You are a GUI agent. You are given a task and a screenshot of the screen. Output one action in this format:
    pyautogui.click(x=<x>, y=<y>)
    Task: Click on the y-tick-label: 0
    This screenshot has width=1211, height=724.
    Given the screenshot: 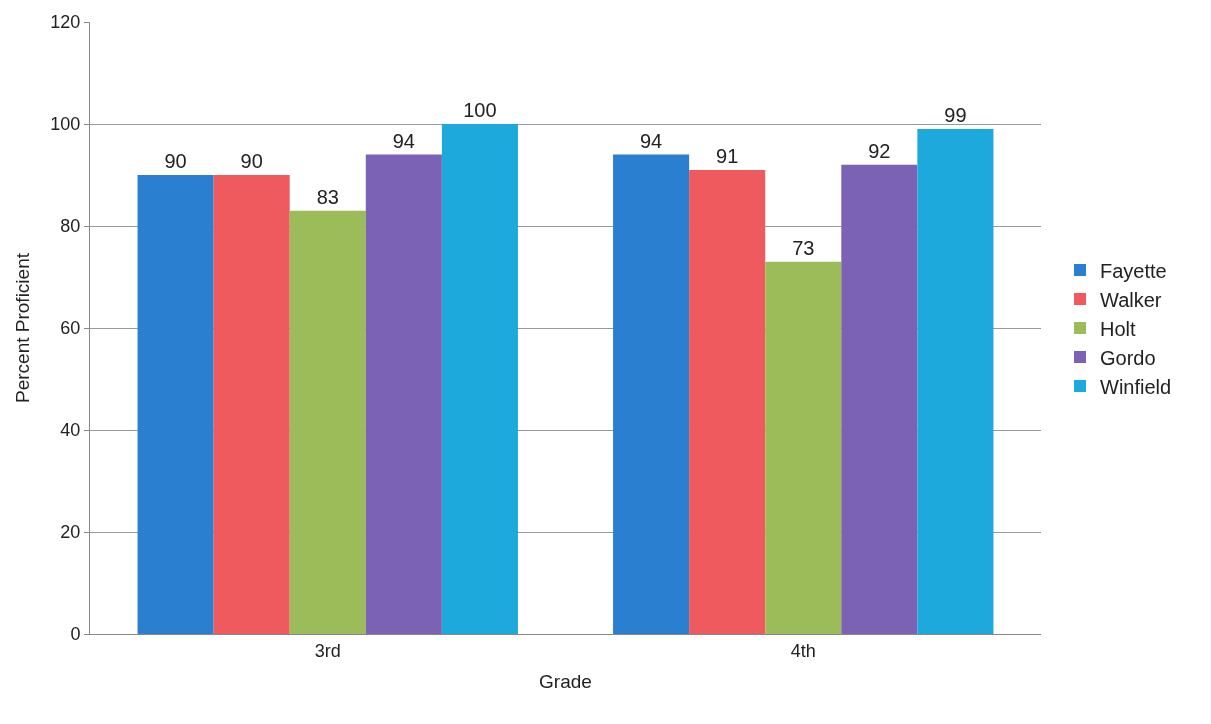 What is the action you would take?
    pyautogui.click(x=75, y=634)
    